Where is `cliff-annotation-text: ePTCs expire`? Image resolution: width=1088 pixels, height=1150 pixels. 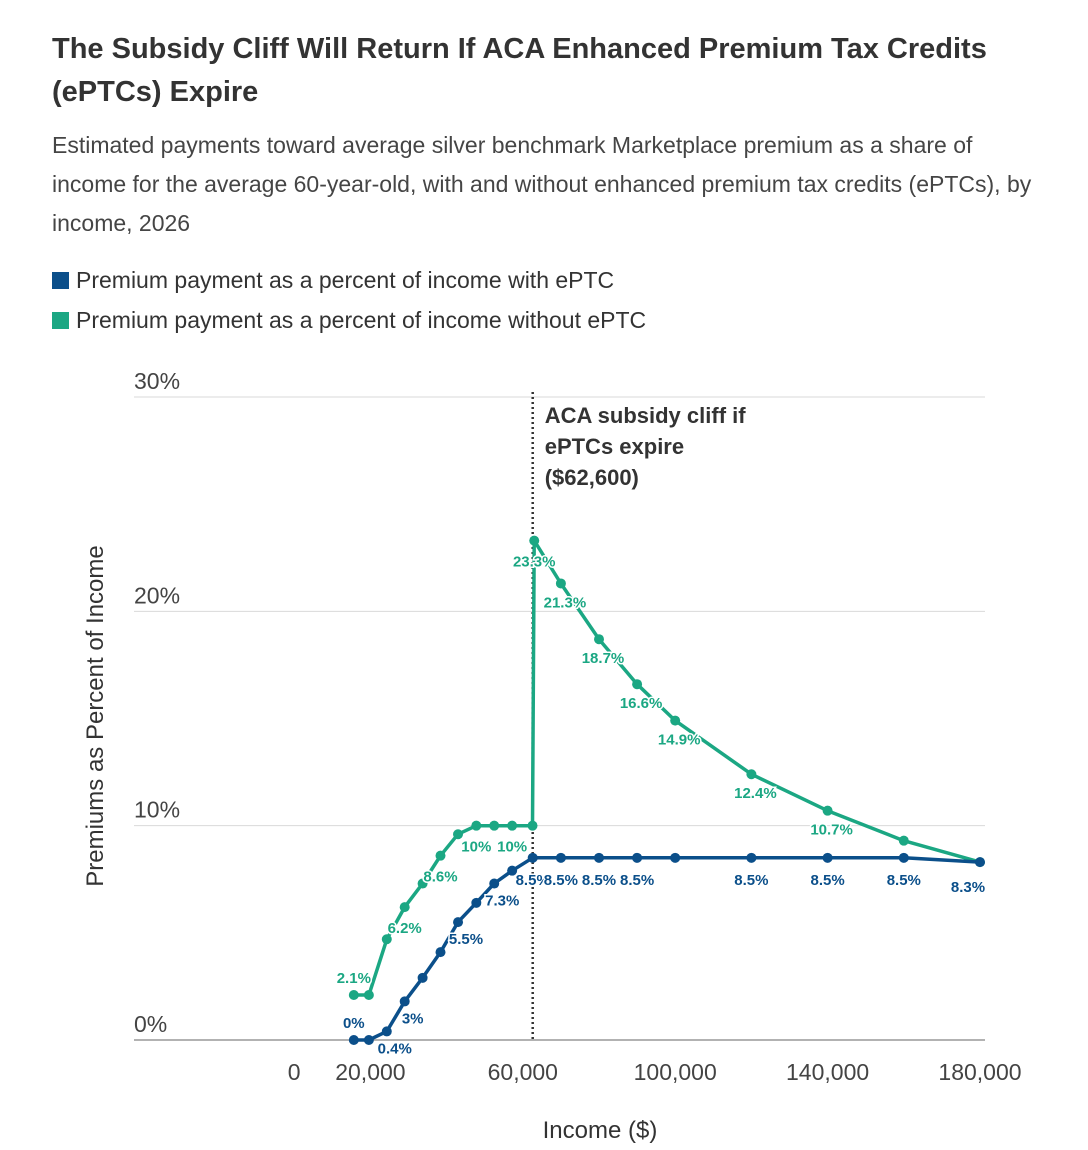 cliff-annotation-text: ePTCs expire is located at coordinates (614, 446).